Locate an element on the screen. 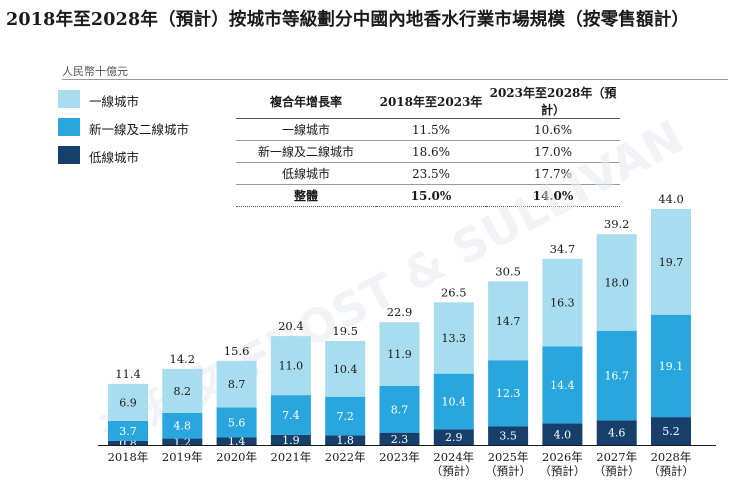 Image resolution: width=733 pixels, height=488 pixels. bar-total-label: 44.0 is located at coordinates (671, 199).